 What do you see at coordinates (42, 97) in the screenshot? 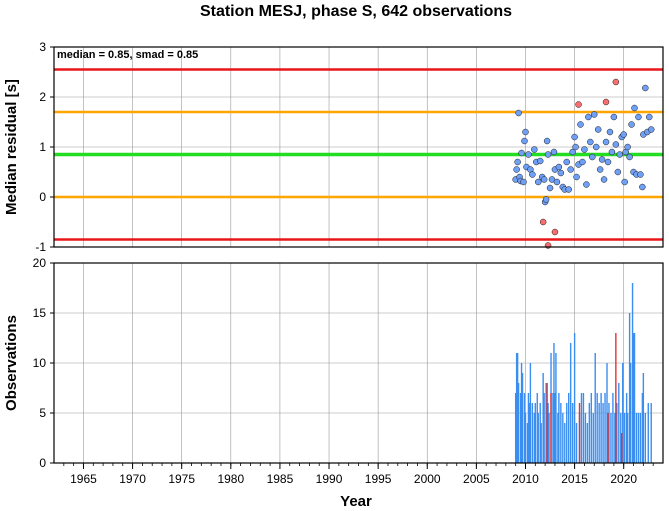
I see `y-tick-label: 2` at bounding box center [42, 97].